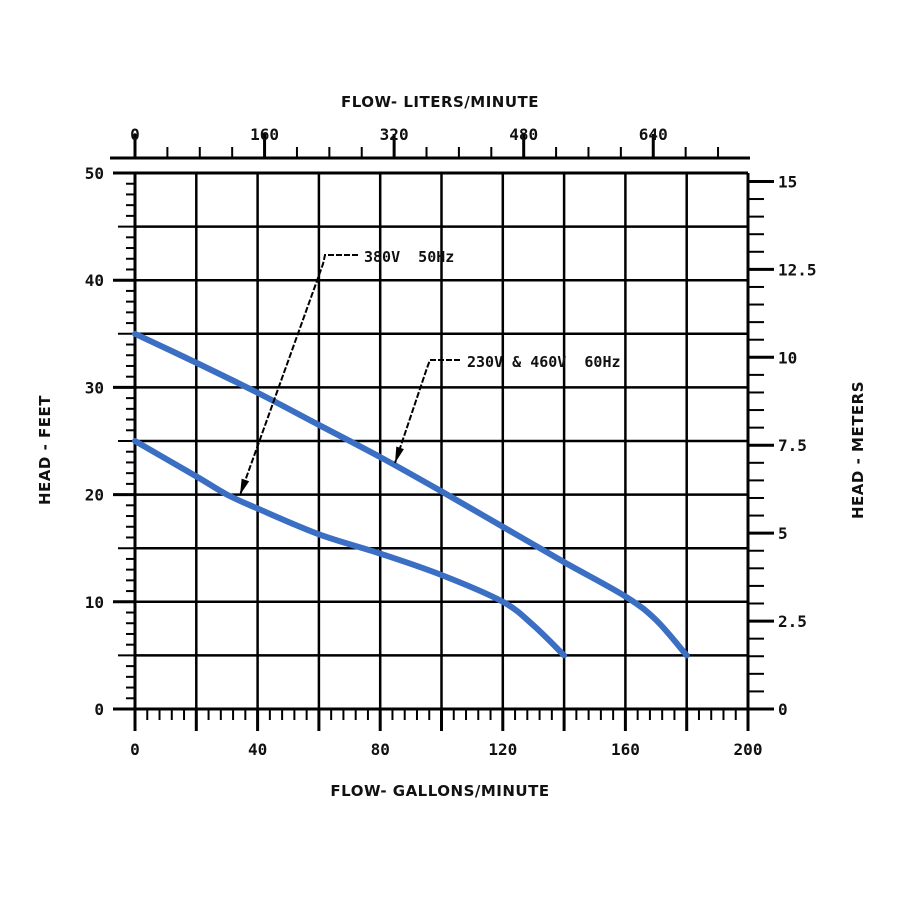 The height and width of the screenshot is (900, 900). Describe the element at coordinates (135, 749) in the screenshot. I see `x-tick-label: 0` at that location.